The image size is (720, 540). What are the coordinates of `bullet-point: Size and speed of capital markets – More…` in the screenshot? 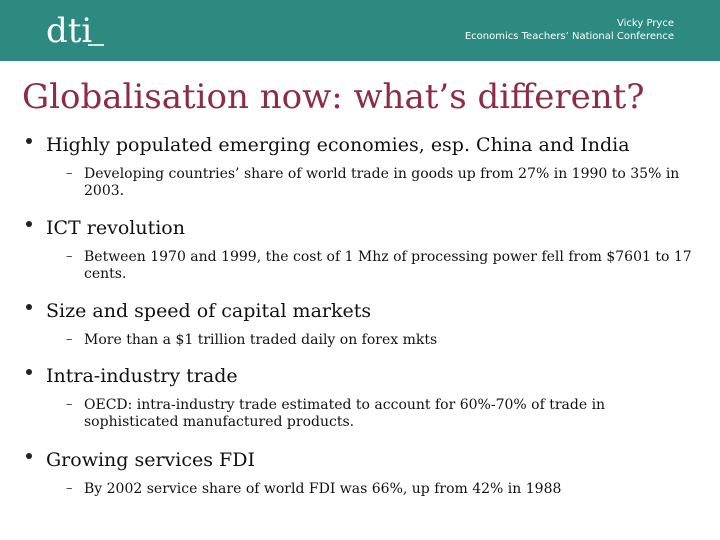 It's located at (360, 323).